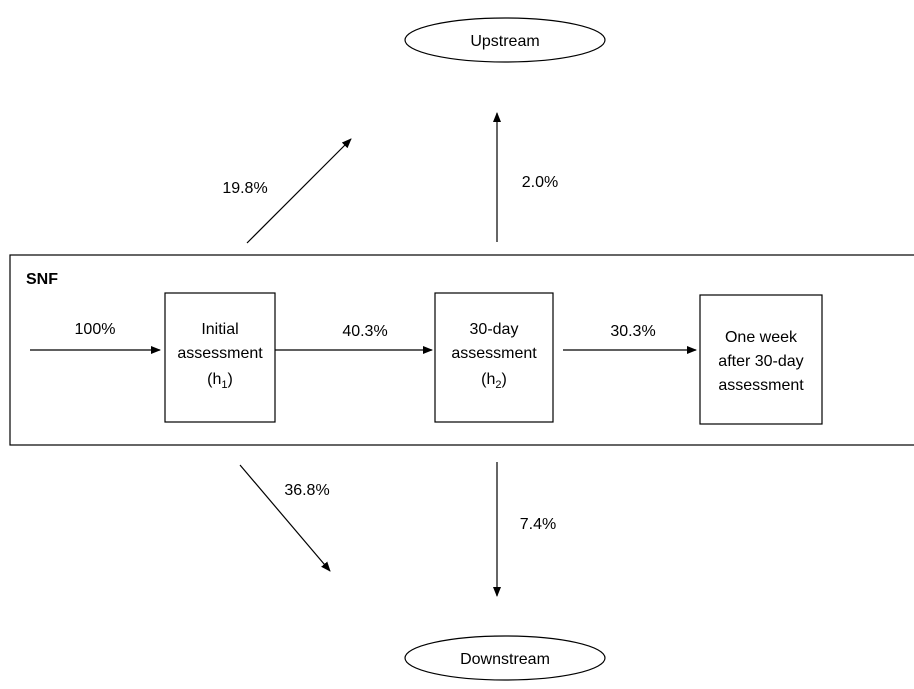 The width and height of the screenshot is (914, 689). I want to click on downstream-node, so click(505, 658).